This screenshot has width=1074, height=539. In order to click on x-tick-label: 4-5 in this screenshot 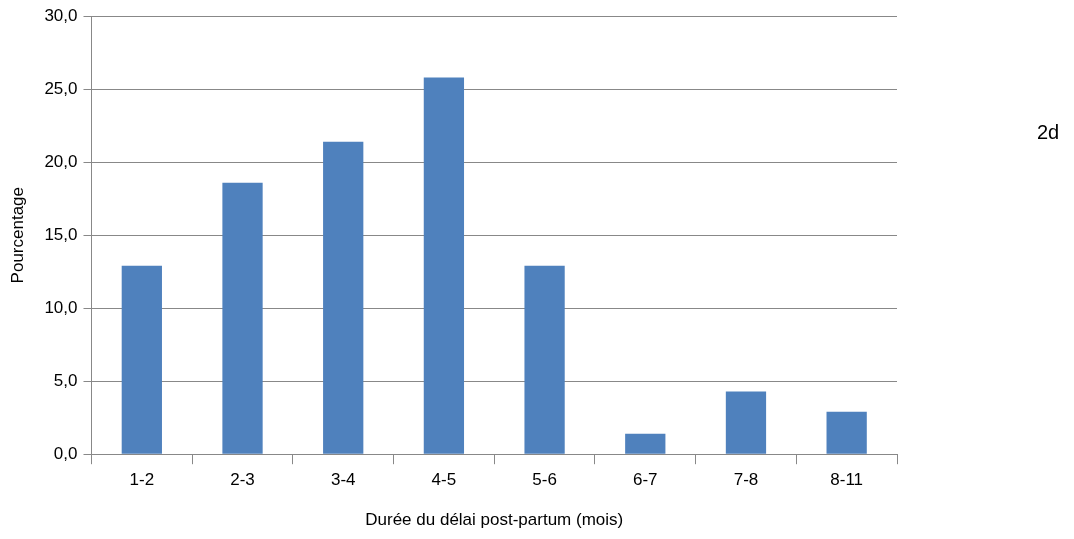, I will do `click(444, 480)`.